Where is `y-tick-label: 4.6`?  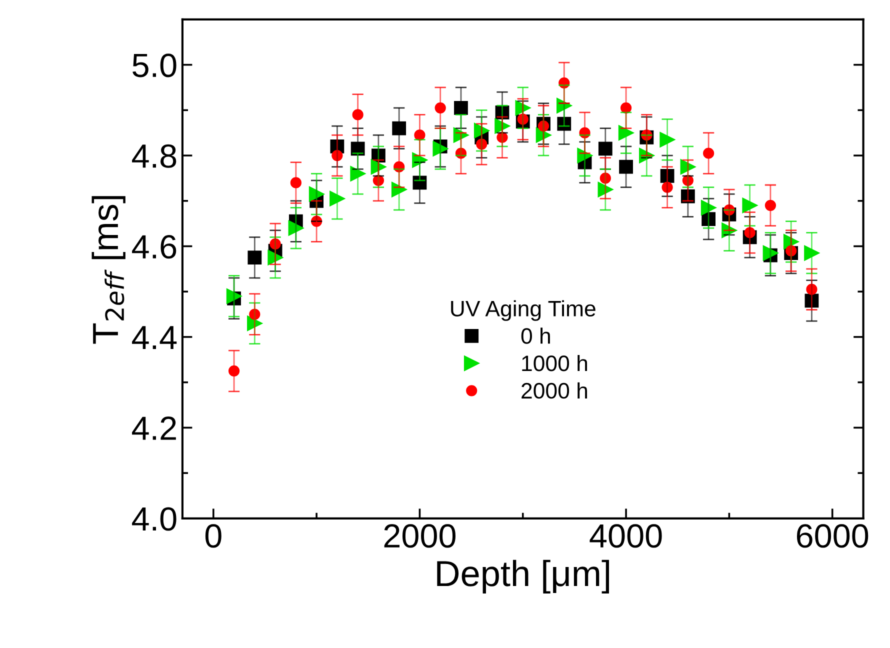 y-tick-label: 4.6 is located at coordinates (154, 247).